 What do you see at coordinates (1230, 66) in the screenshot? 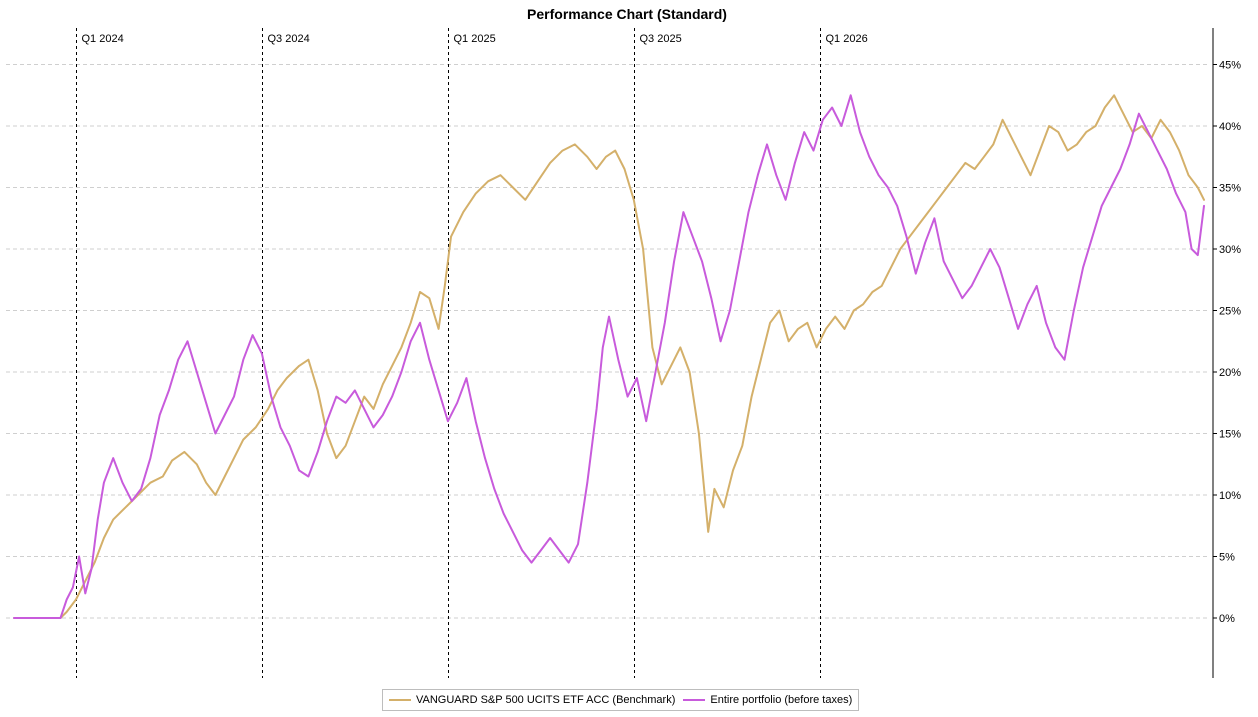
I see `y-tick-label-45: 45%` at bounding box center [1230, 66].